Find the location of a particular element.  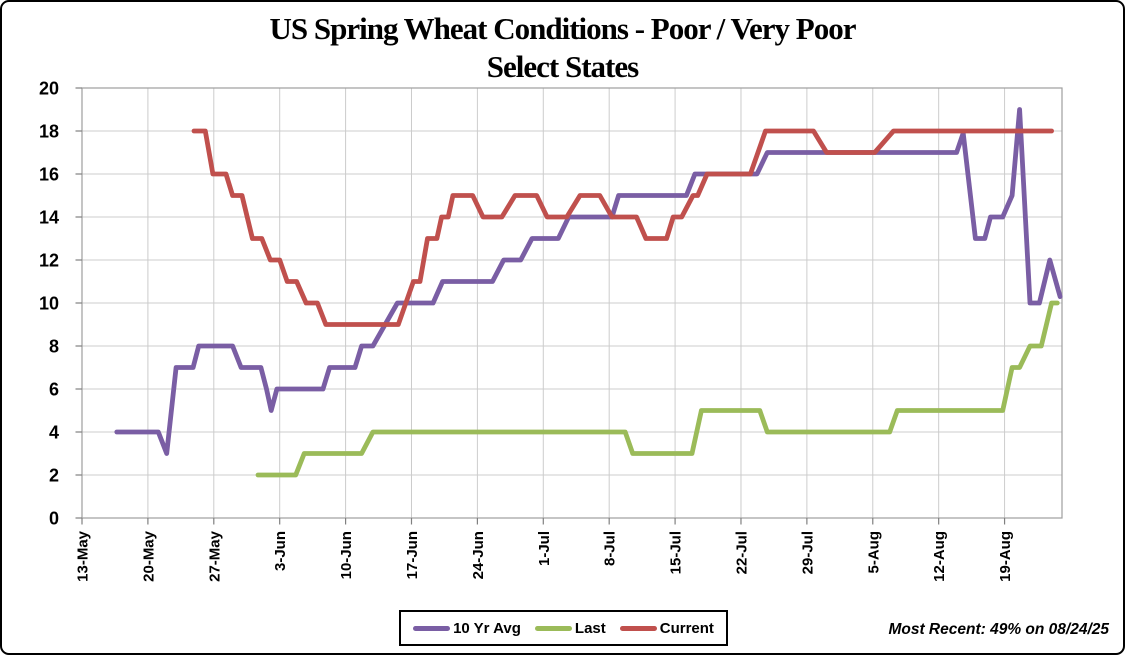

most-recent-note: Most Recent: 49% on 08/24/25 is located at coordinates (998, 629).